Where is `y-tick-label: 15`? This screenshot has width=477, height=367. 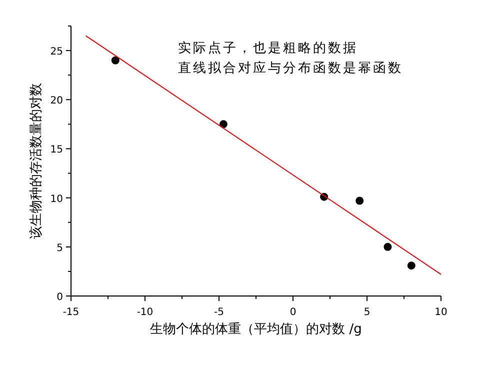
y-tick-label: 15 is located at coordinates (56, 150).